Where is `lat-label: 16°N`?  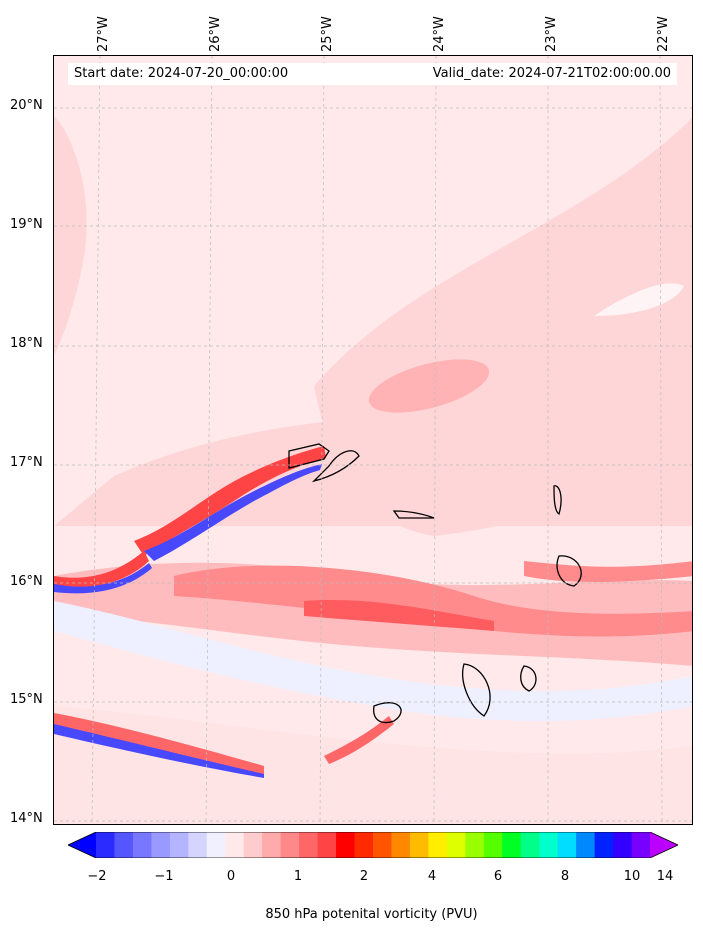 lat-label: 16°N is located at coordinates (26, 581).